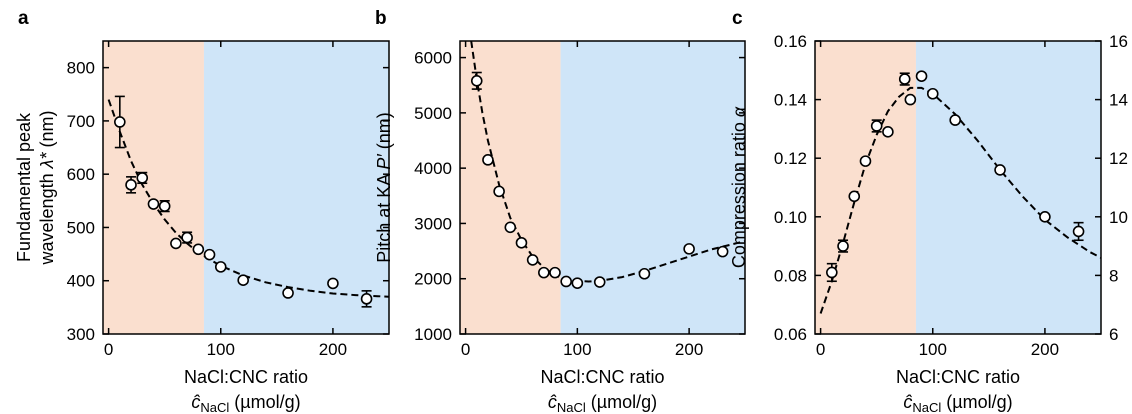 This screenshot has height=414, width=1132. I want to click on y-axis-title: Pitch at KA P′ (nm), so click(384, 187).